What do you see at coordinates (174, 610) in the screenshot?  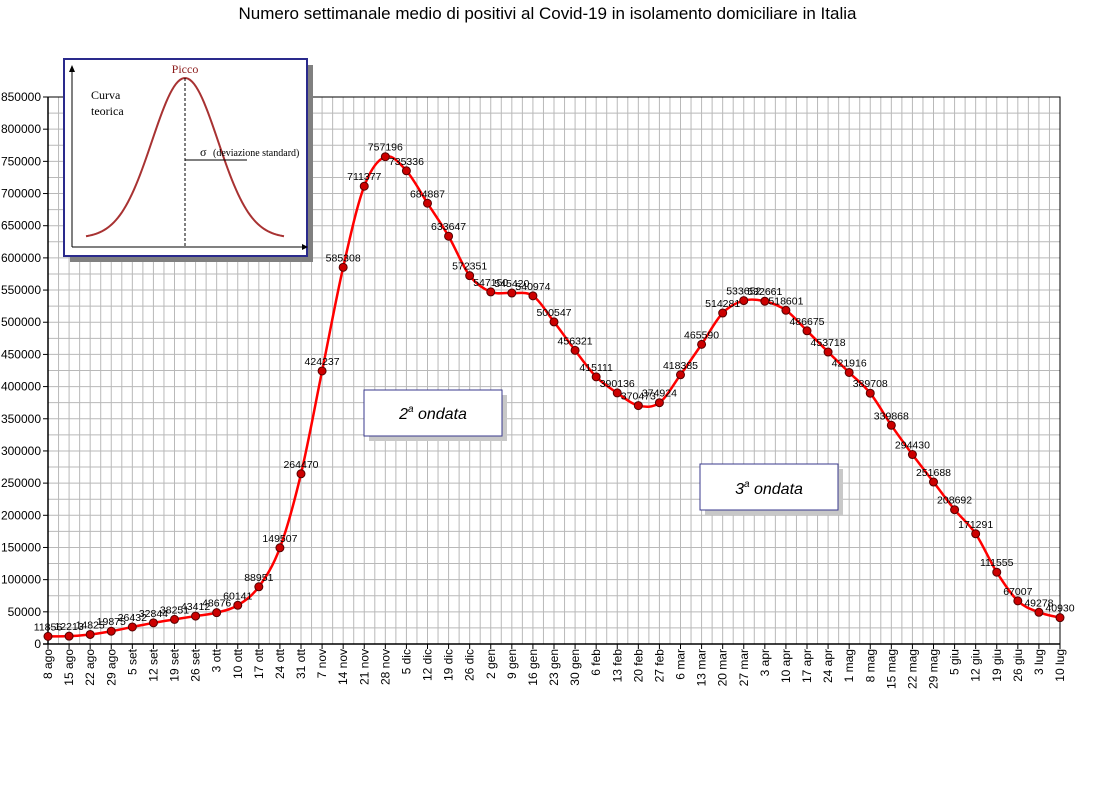 I see `data-label: 38251` at bounding box center [174, 610].